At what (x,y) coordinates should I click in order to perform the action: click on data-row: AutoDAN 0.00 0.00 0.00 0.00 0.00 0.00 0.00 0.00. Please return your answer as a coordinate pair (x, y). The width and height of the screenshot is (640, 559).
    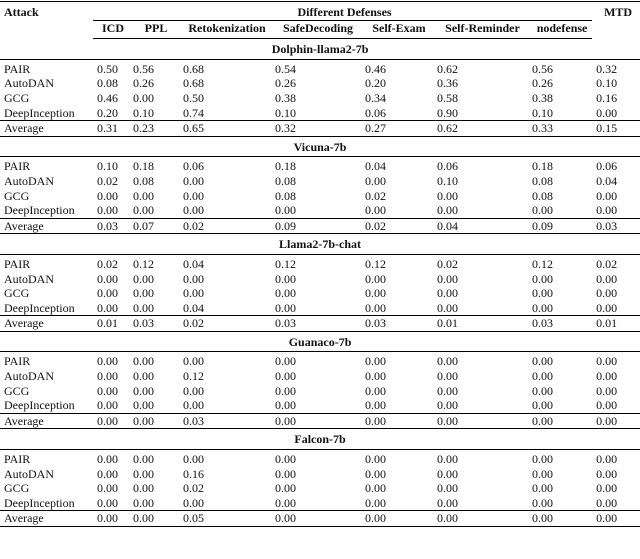
    Looking at the image, I should click on (320, 279).